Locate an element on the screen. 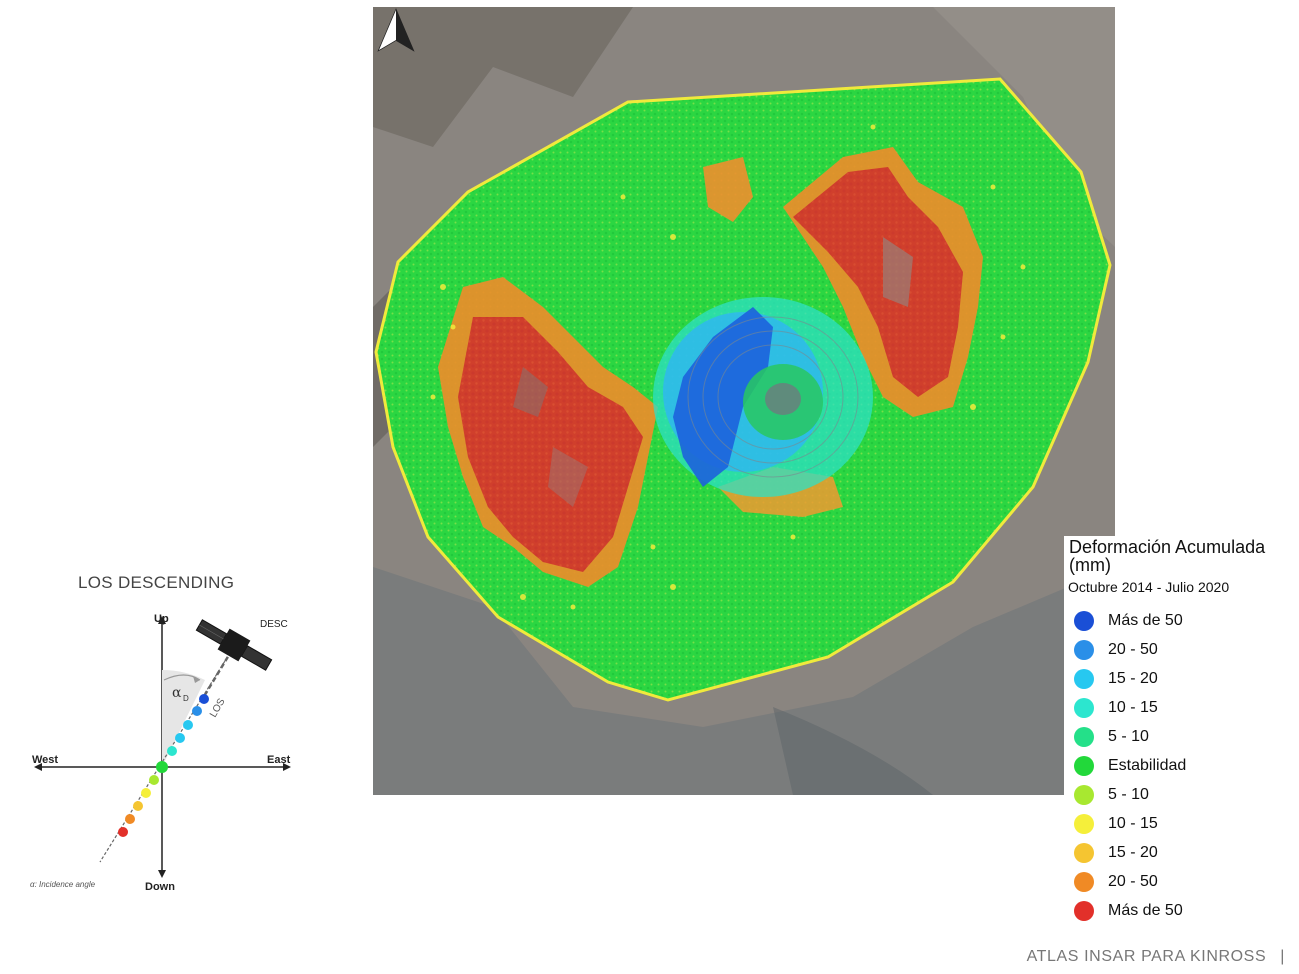 The width and height of the screenshot is (1299, 974). footer: ATLAS INSAR PARA KINROSS | is located at coordinates (1156, 957).